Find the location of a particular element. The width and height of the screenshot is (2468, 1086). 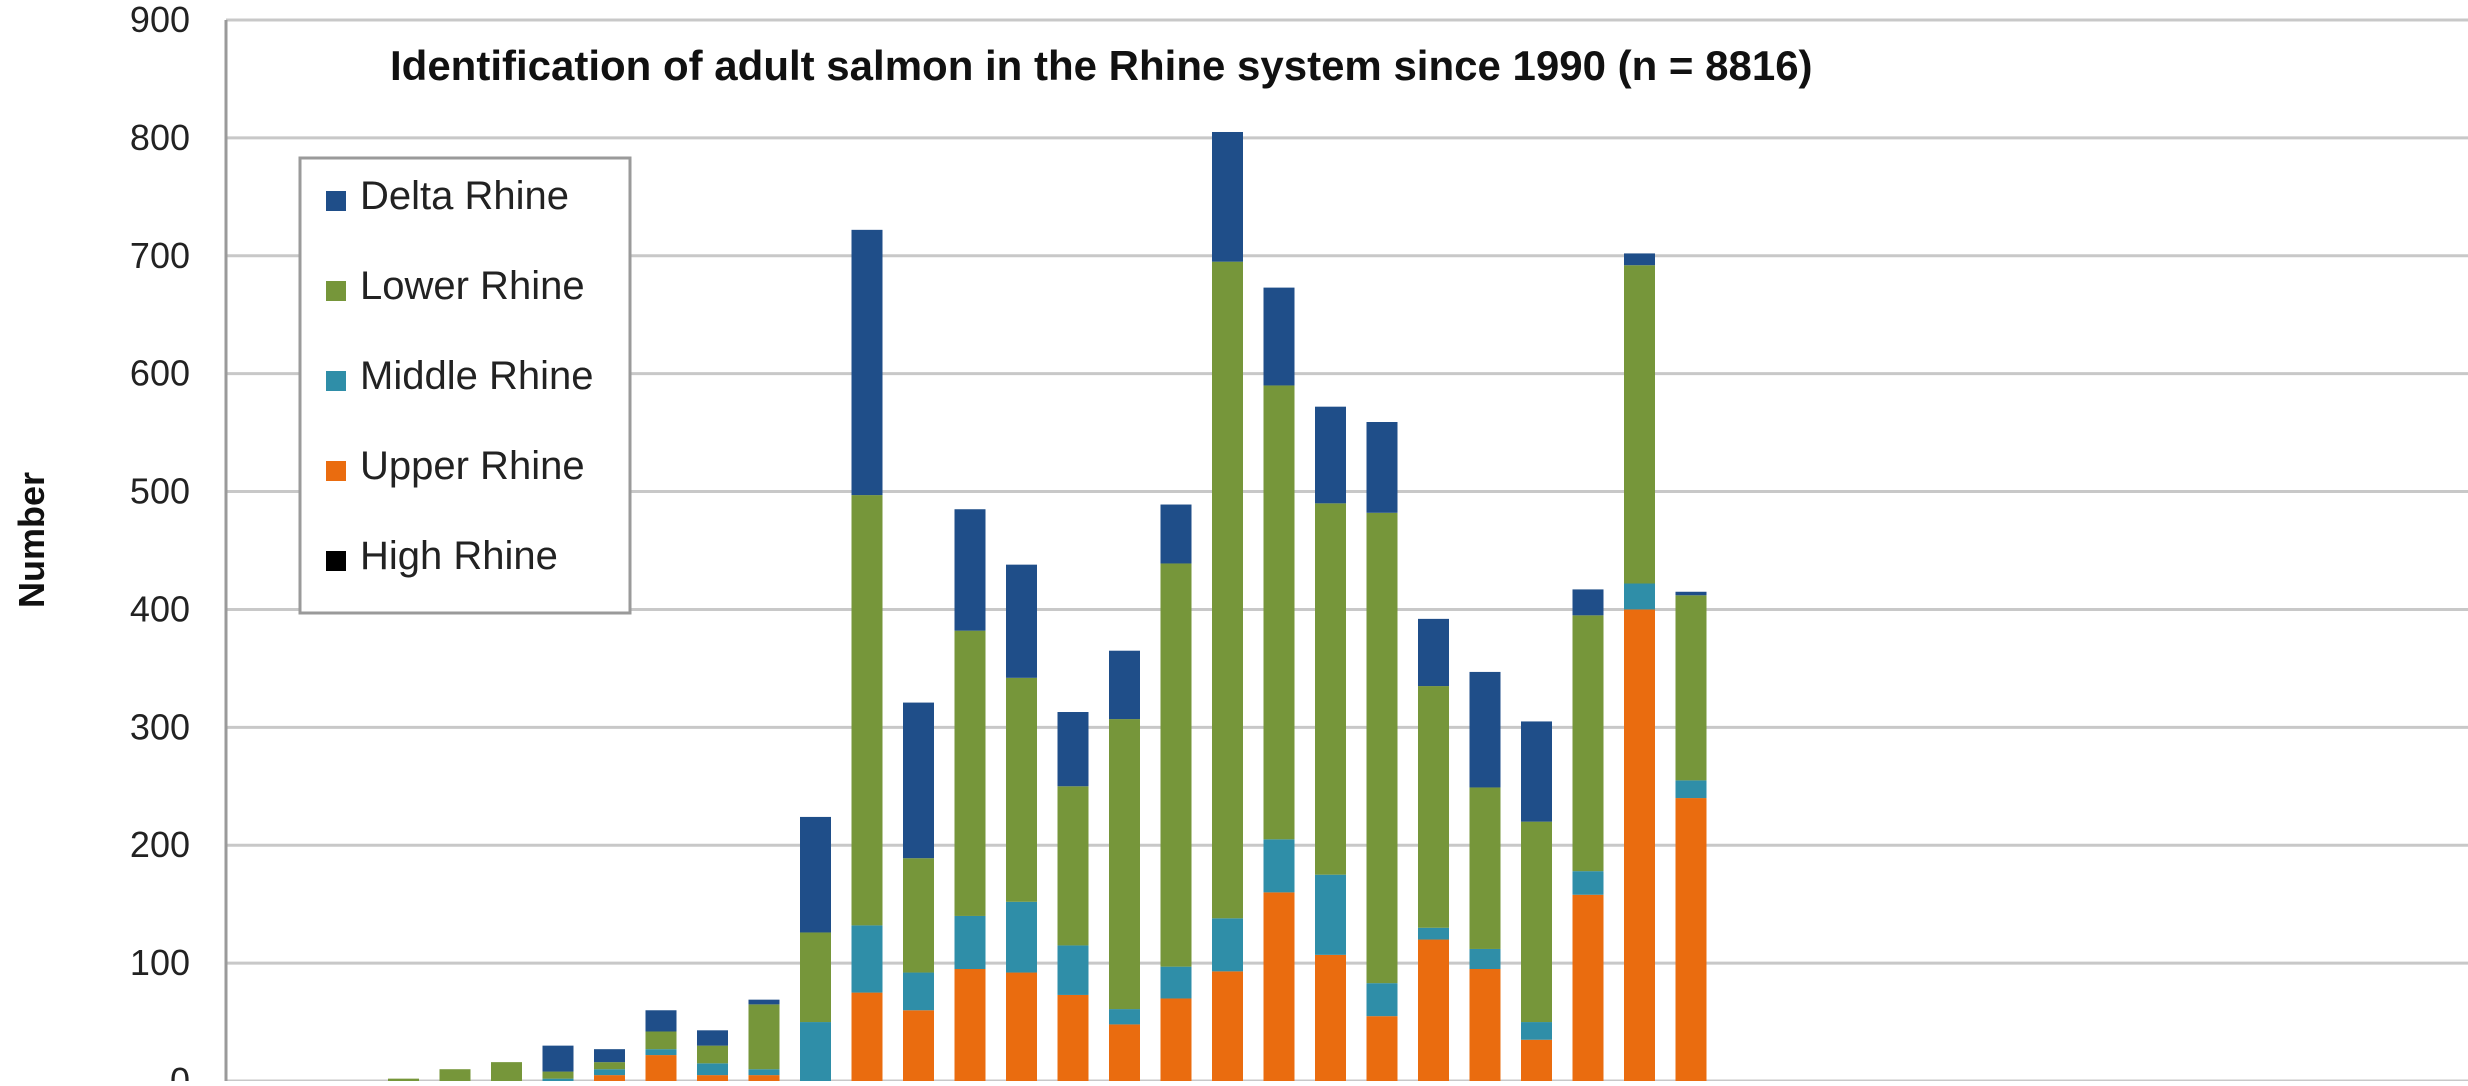

y-tick-label: 900 is located at coordinates (160, 20).